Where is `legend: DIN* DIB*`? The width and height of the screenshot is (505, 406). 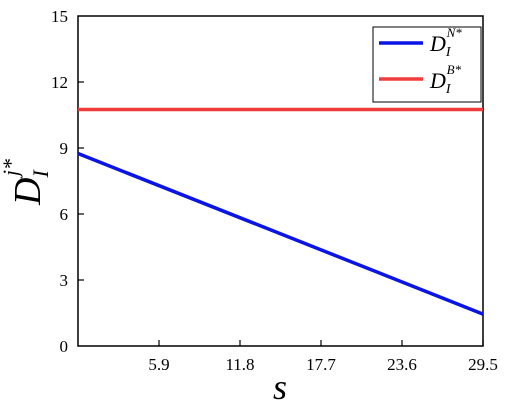
legend: DIN* DIB* is located at coordinates (427, 64).